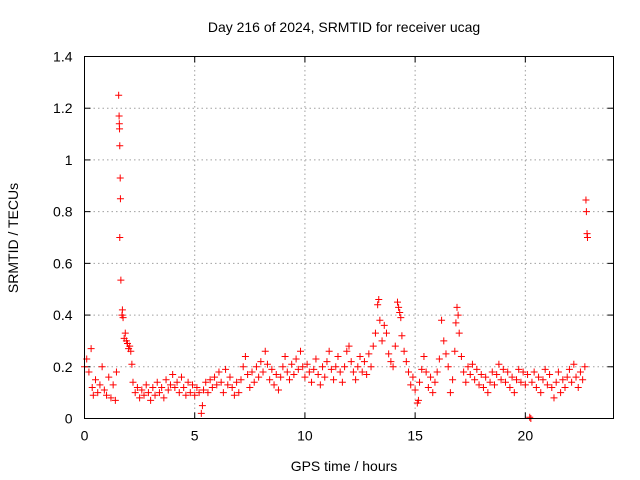 This screenshot has height=480, width=640. What do you see at coordinates (63, 57) in the screenshot?
I see `y-tick-label: 1.4` at bounding box center [63, 57].